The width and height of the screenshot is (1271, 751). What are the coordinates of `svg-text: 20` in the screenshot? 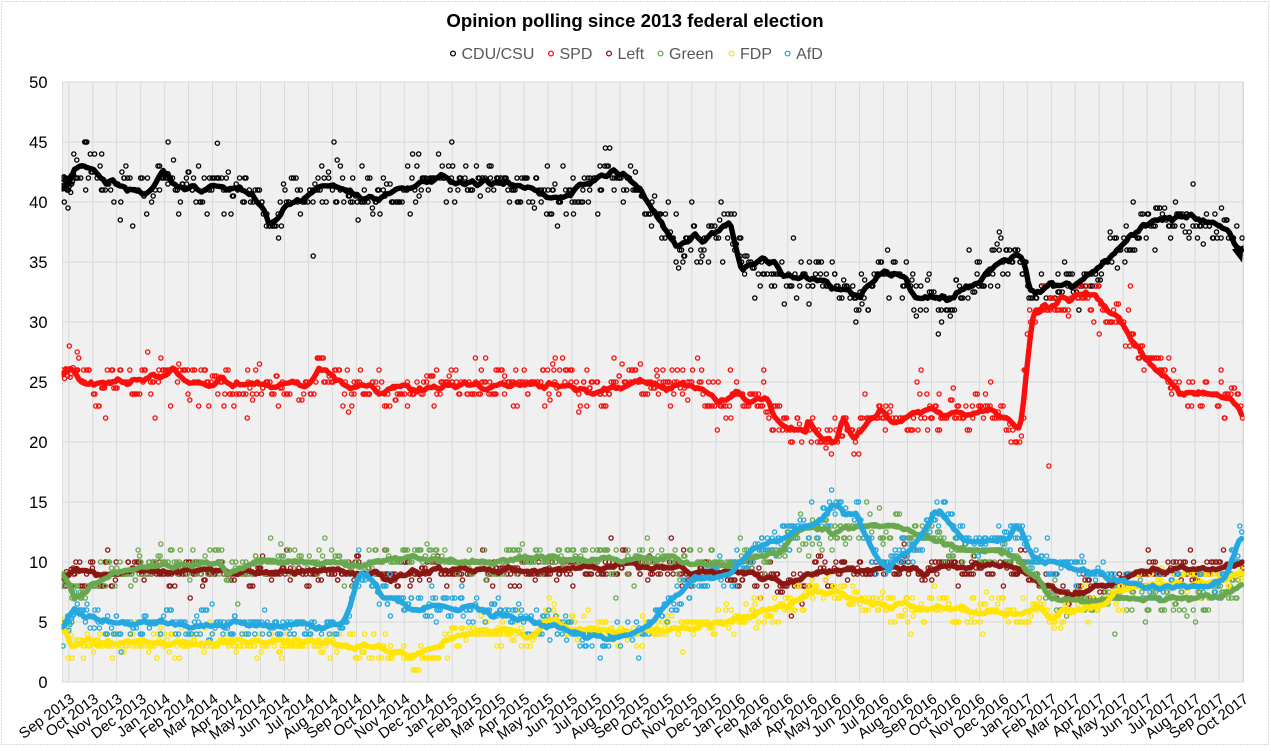 It's located at (38, 443).